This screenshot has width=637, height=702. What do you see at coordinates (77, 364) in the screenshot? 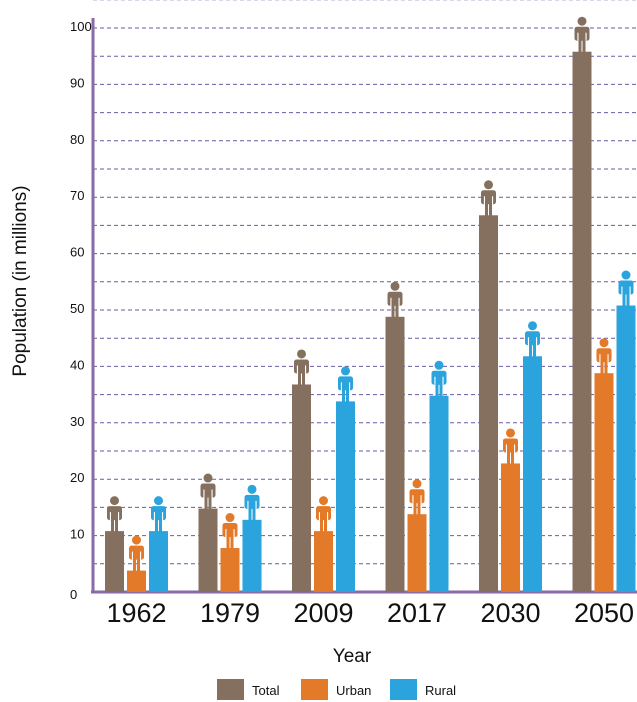
I see `y-tick-label: 40` at bounding box center [77, 364].